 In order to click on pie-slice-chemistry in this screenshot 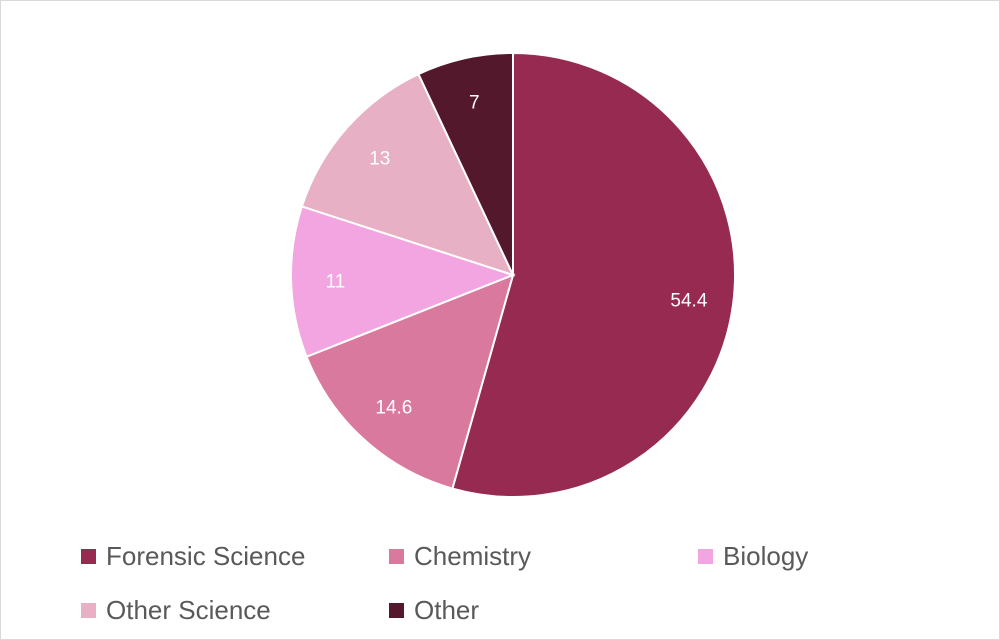, I will do `click(410, 381)`.